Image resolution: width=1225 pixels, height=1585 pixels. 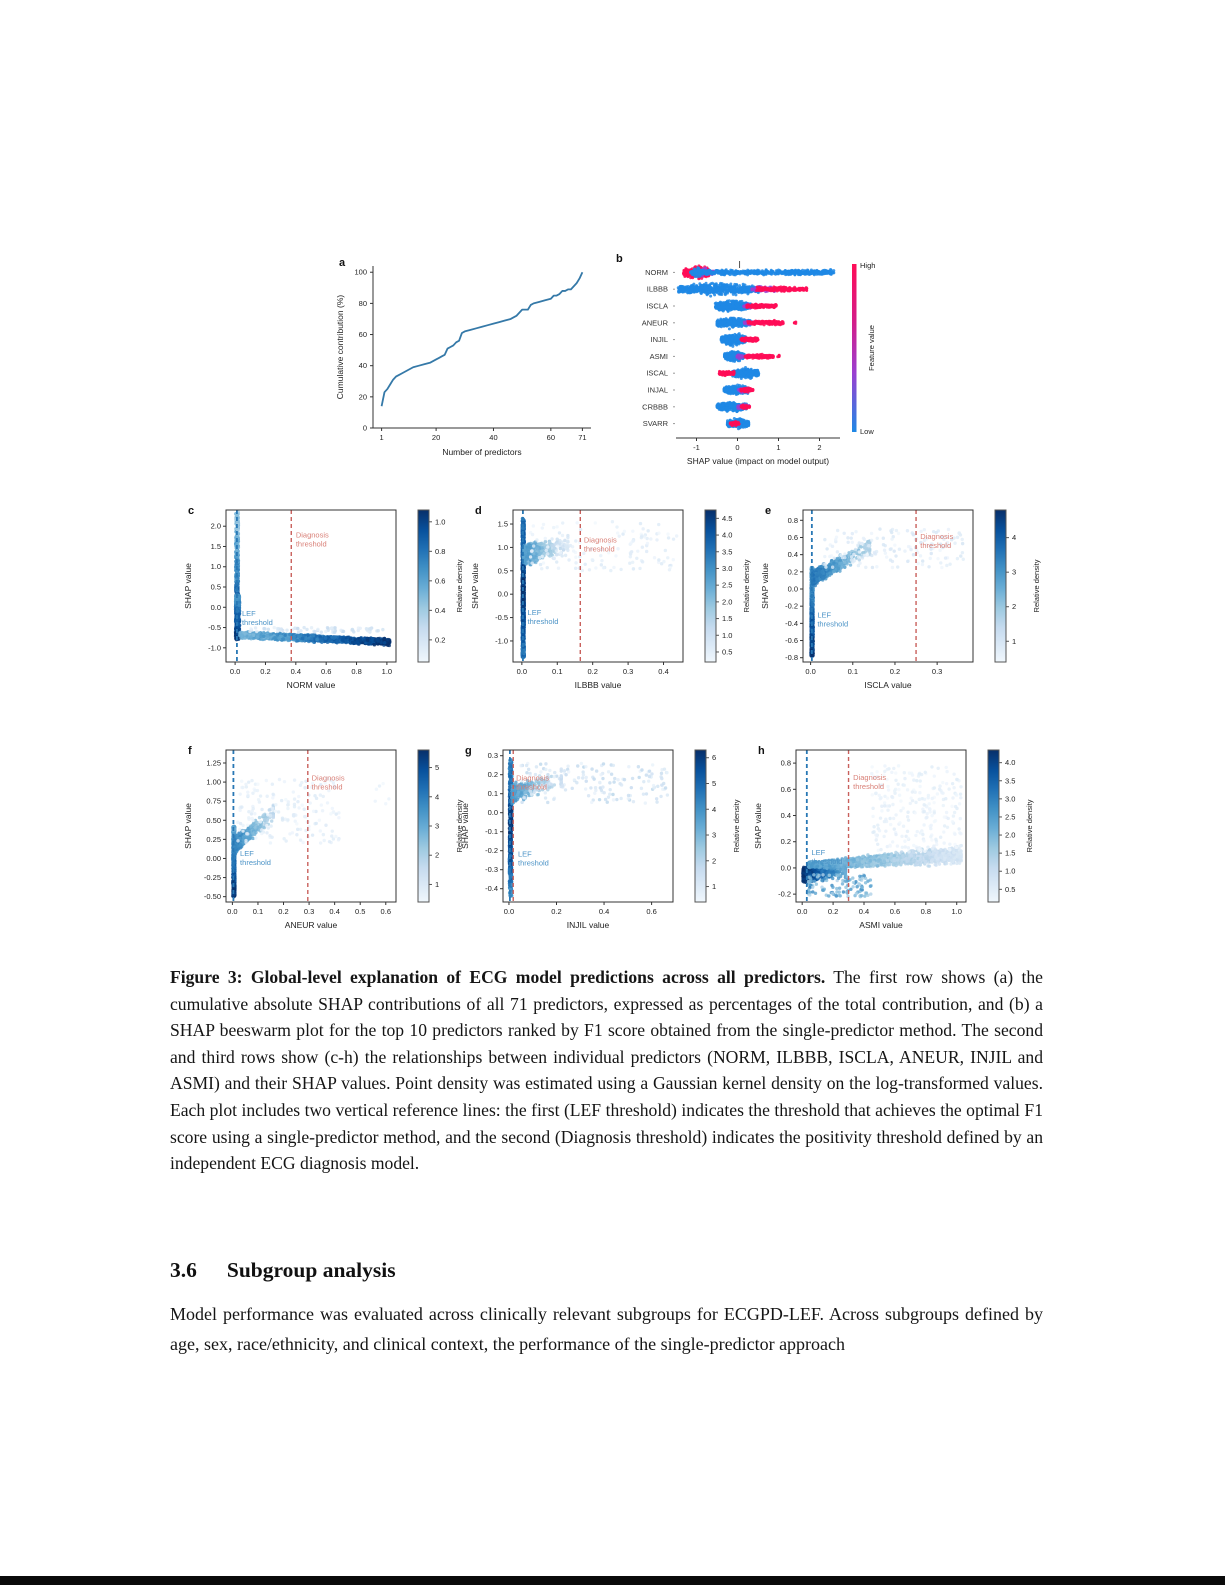 I want to click on panel-a-cumulative-contribution-chart, so click(x=470, y=357).